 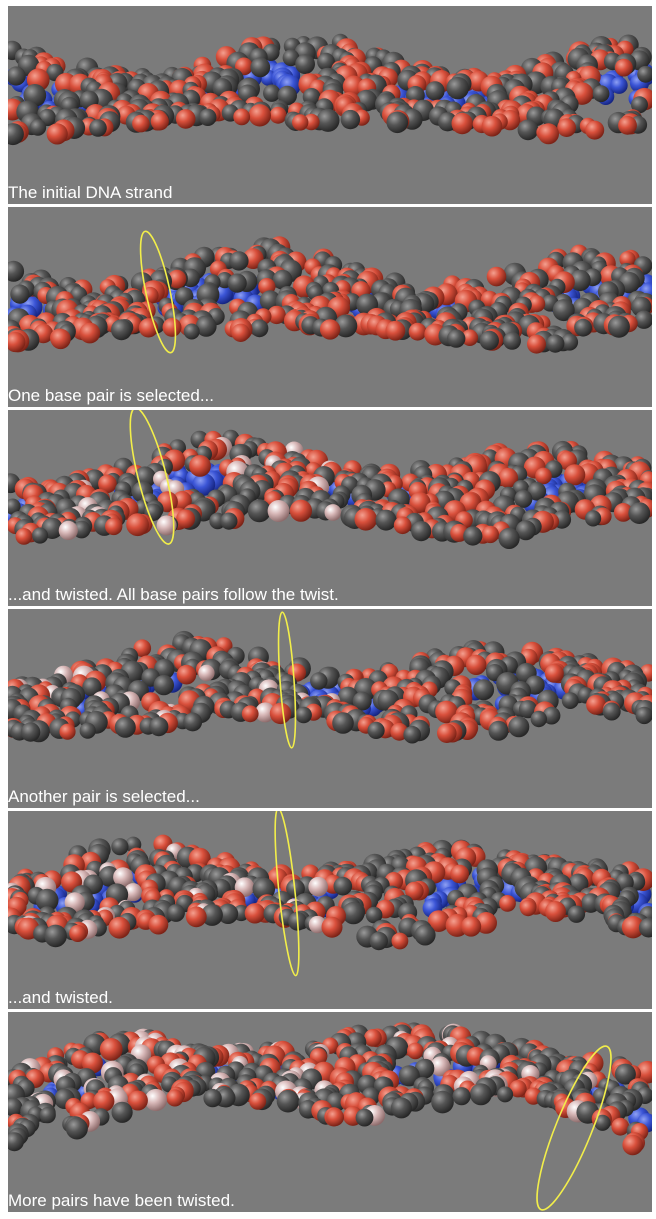 I want to click on panel-caption: More pairs have been twisted., so click(x=121, y=1200).